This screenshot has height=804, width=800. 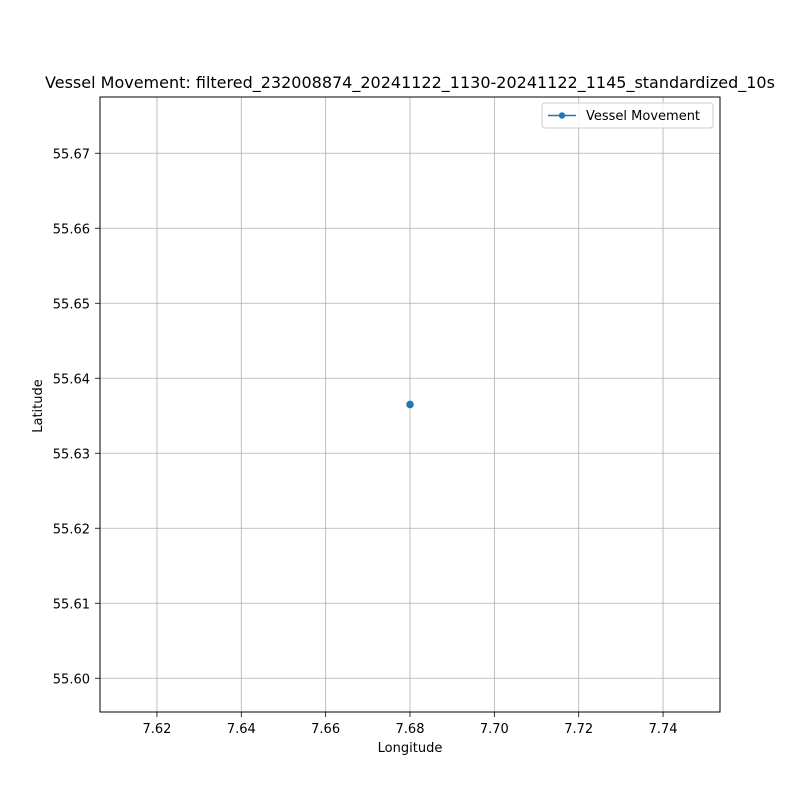 I want to click on x-tick-label: 7.68, so click(x=410, y=729).